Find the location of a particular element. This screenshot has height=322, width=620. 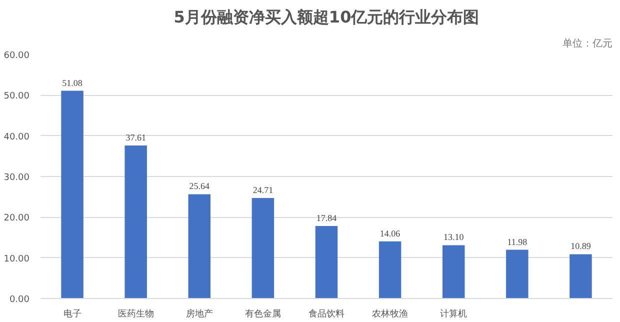

x-tick-label: 房地产 is located at coordinates (199, 314).